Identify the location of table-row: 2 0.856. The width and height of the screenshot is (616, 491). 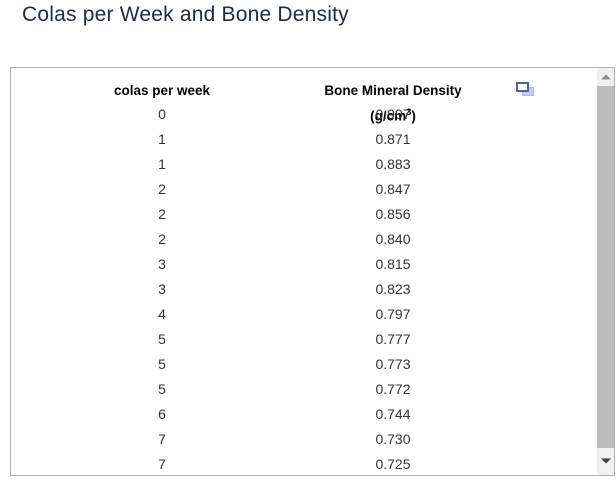
(304, 214).